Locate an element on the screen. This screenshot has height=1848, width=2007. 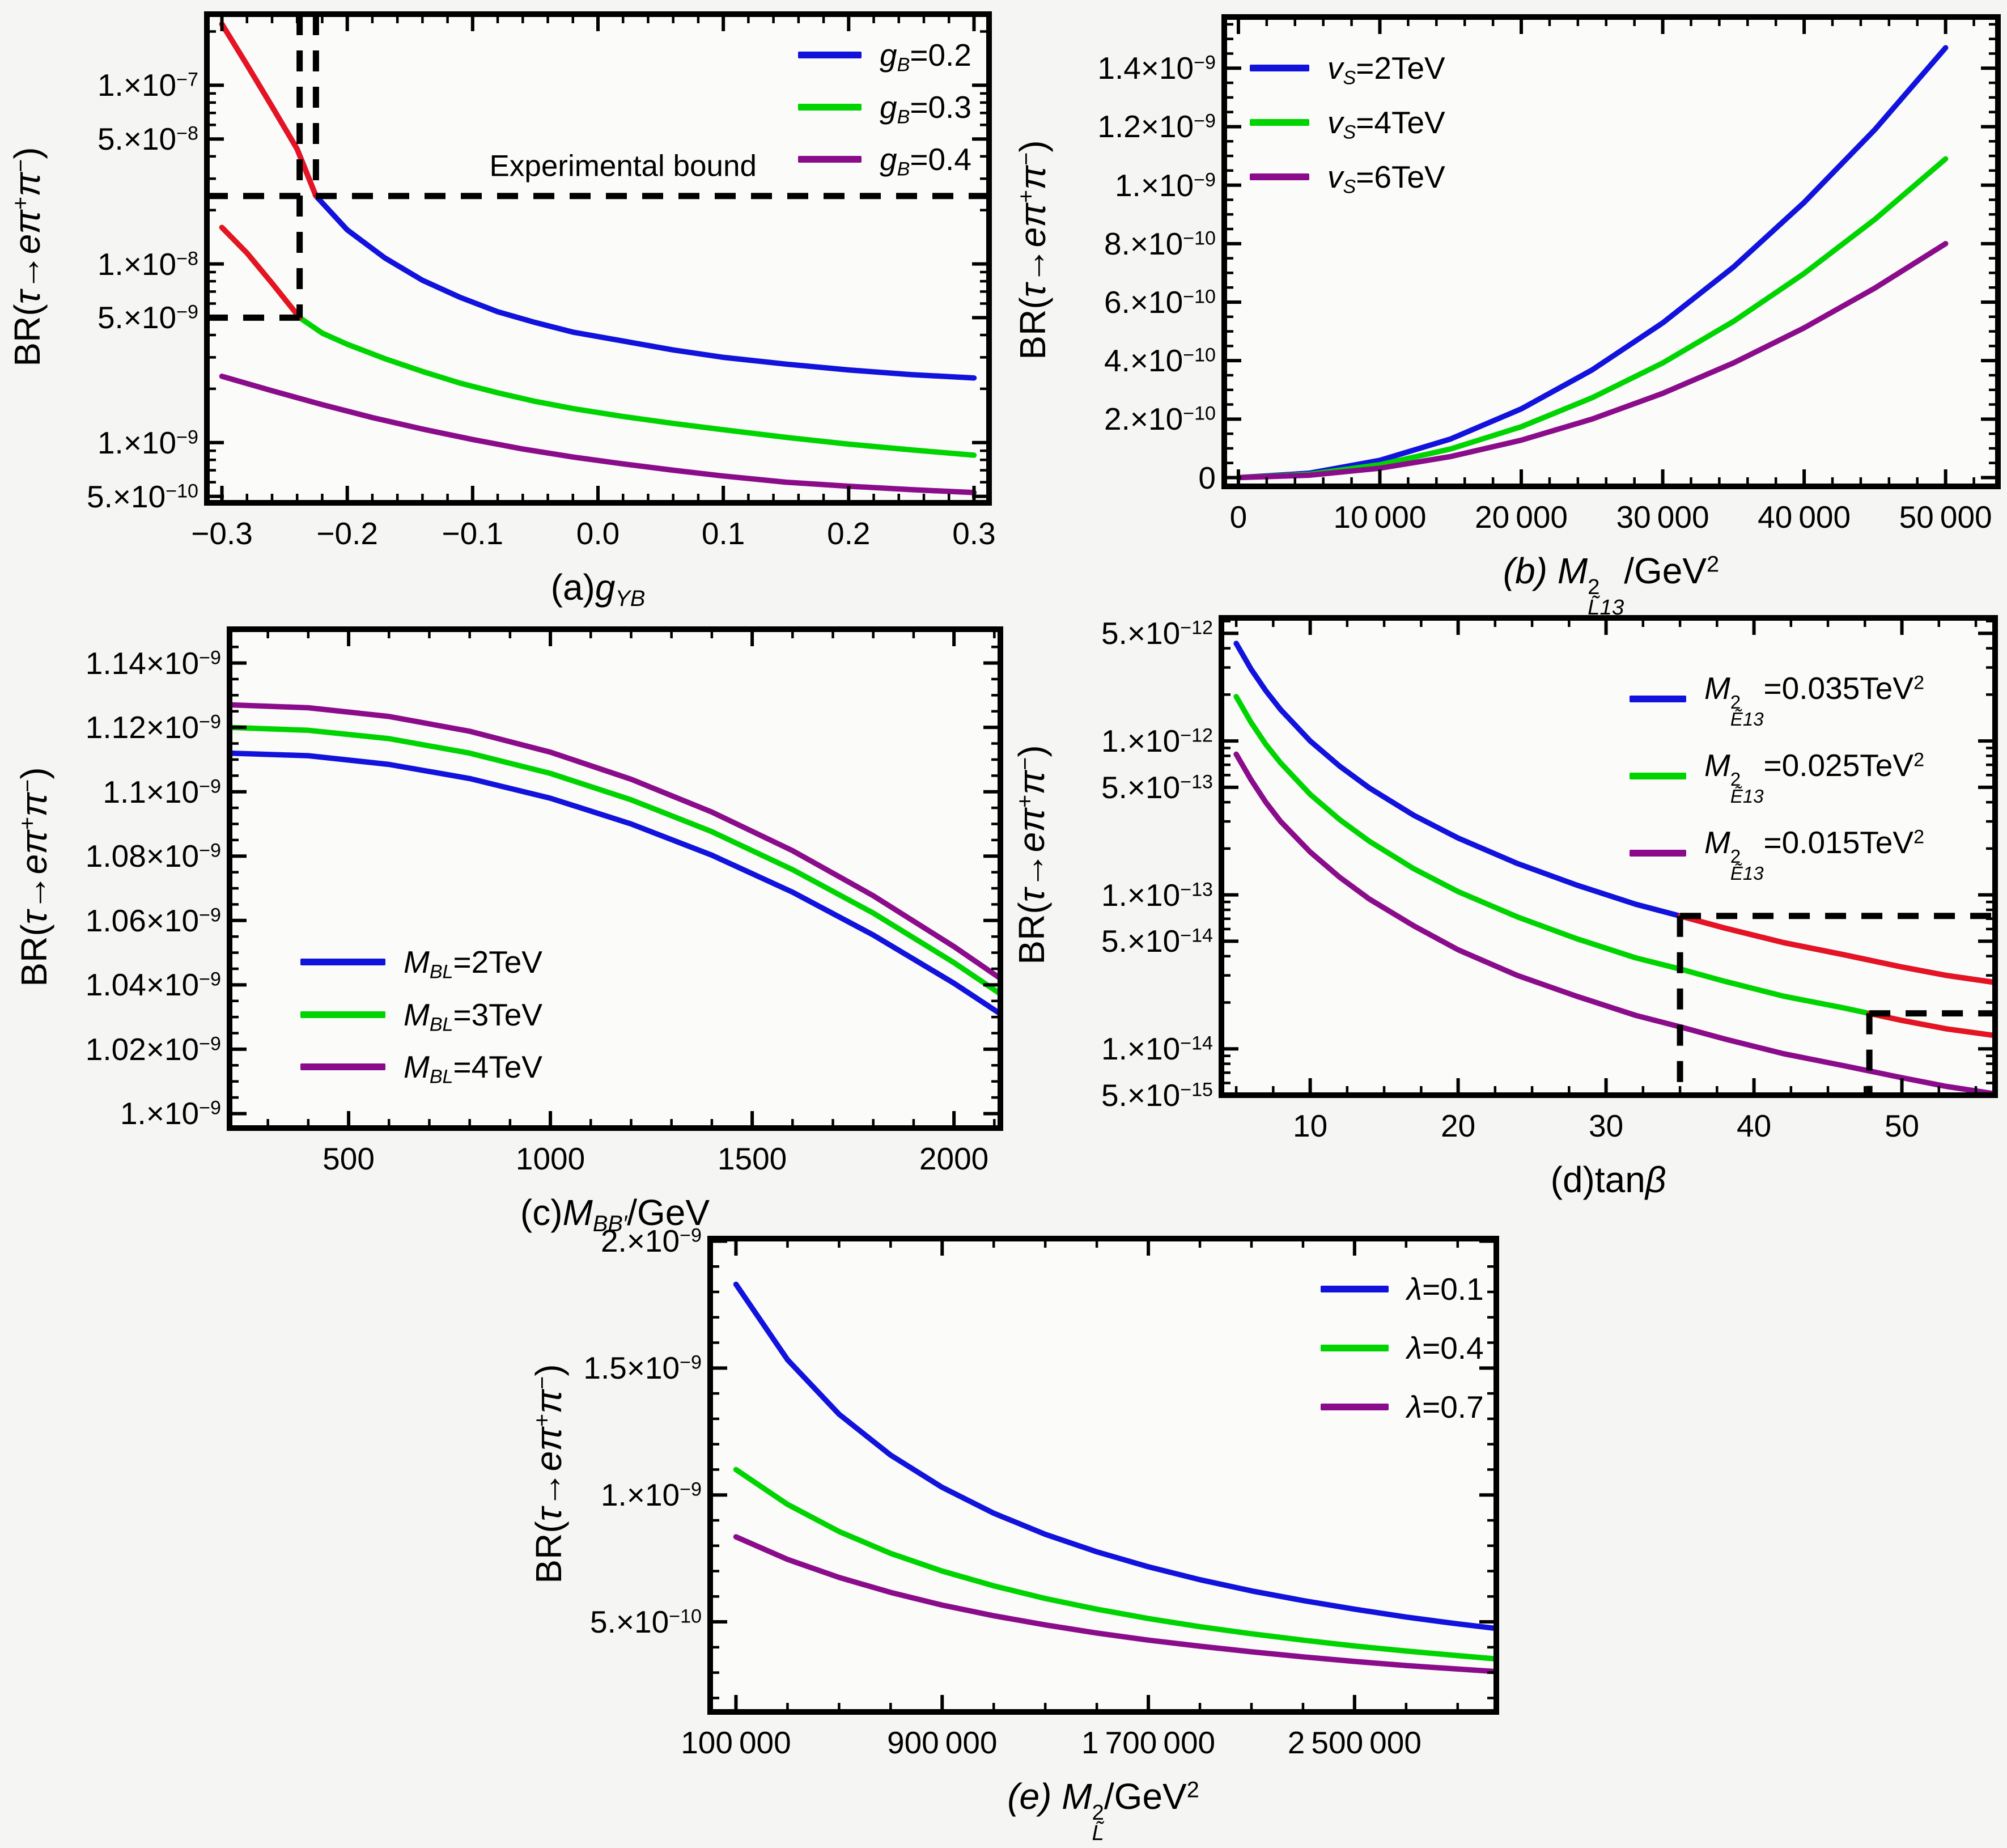
legend-item-a-1: gB=0.3 is located at coordinates (884, 108).